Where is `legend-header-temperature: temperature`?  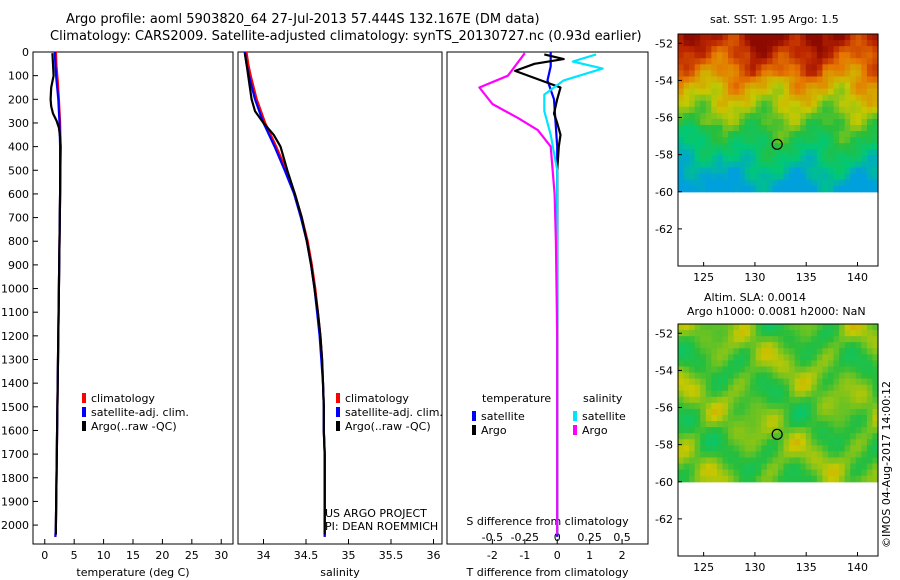 legend-header-temperature: temperature is located at coordinates (516, 398).